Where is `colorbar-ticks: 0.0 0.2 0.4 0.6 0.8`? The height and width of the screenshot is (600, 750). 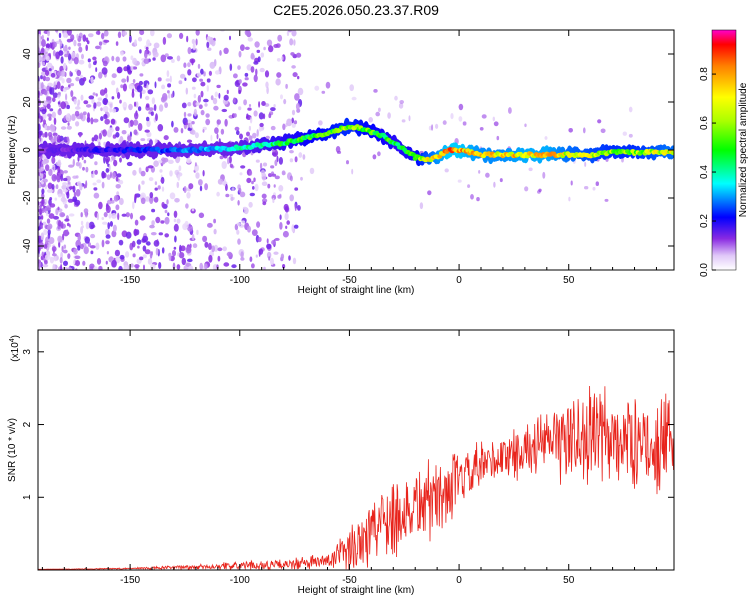 colorbar-ticks: 0.0 0.2 0.4 0.6 0.8 is located at coordinates (707, 172).